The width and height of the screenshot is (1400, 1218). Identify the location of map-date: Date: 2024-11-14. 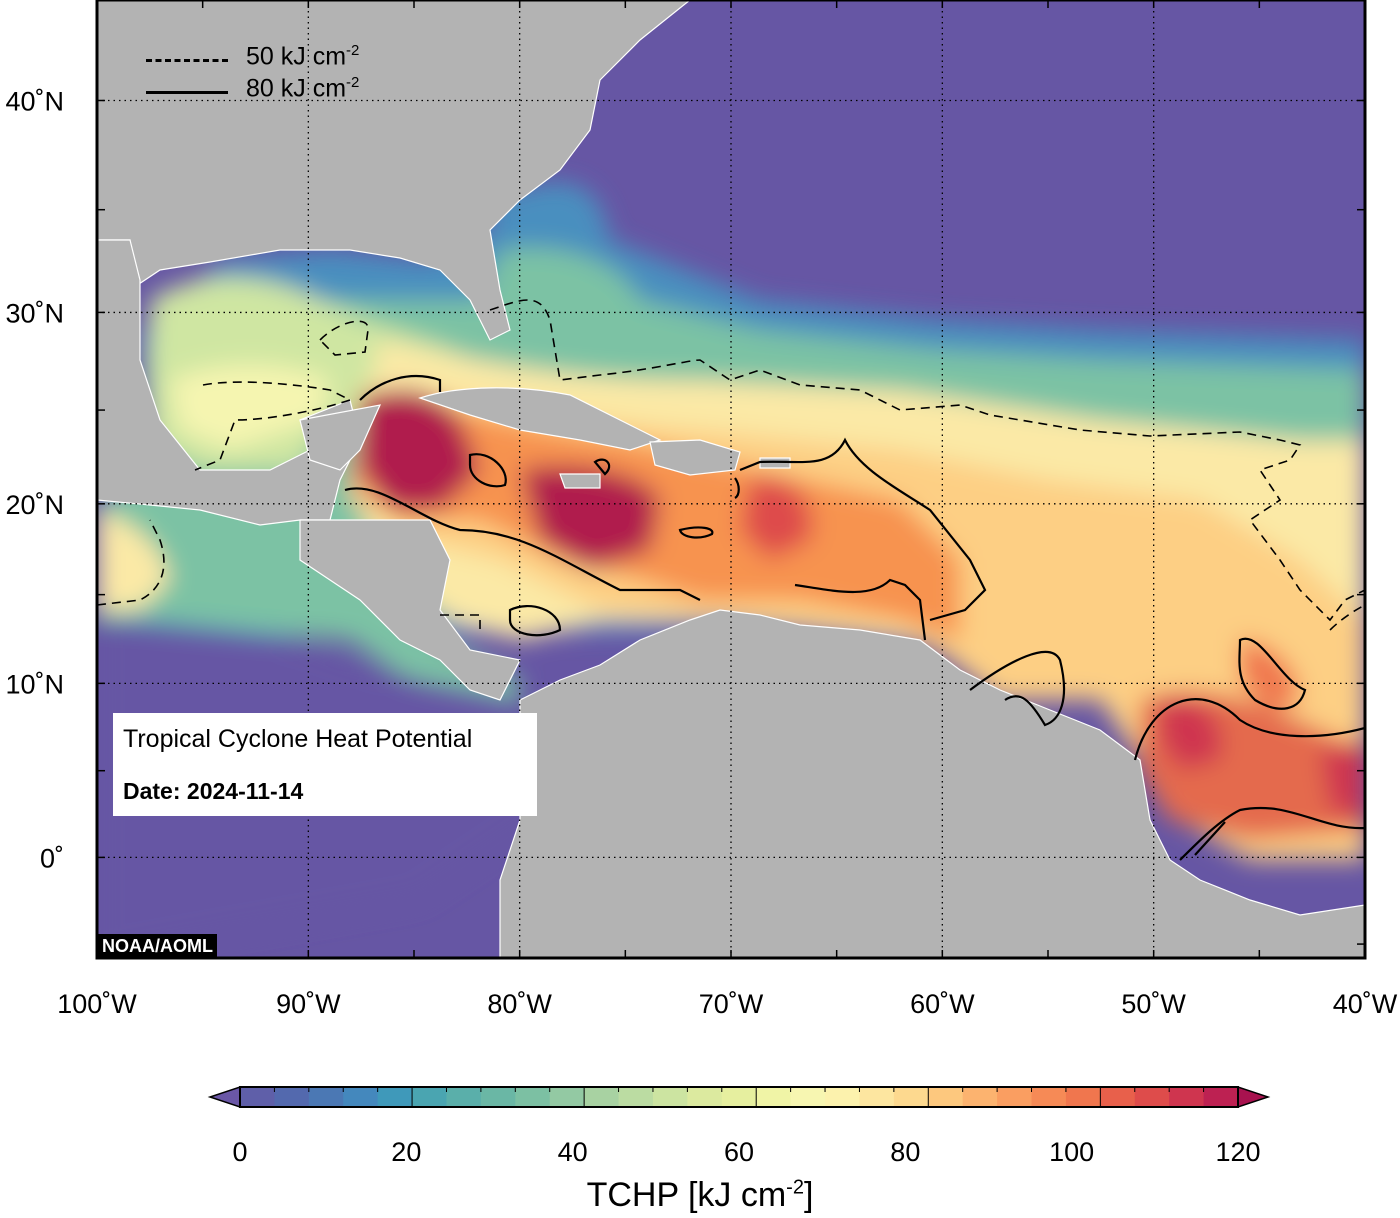
(213, 791).